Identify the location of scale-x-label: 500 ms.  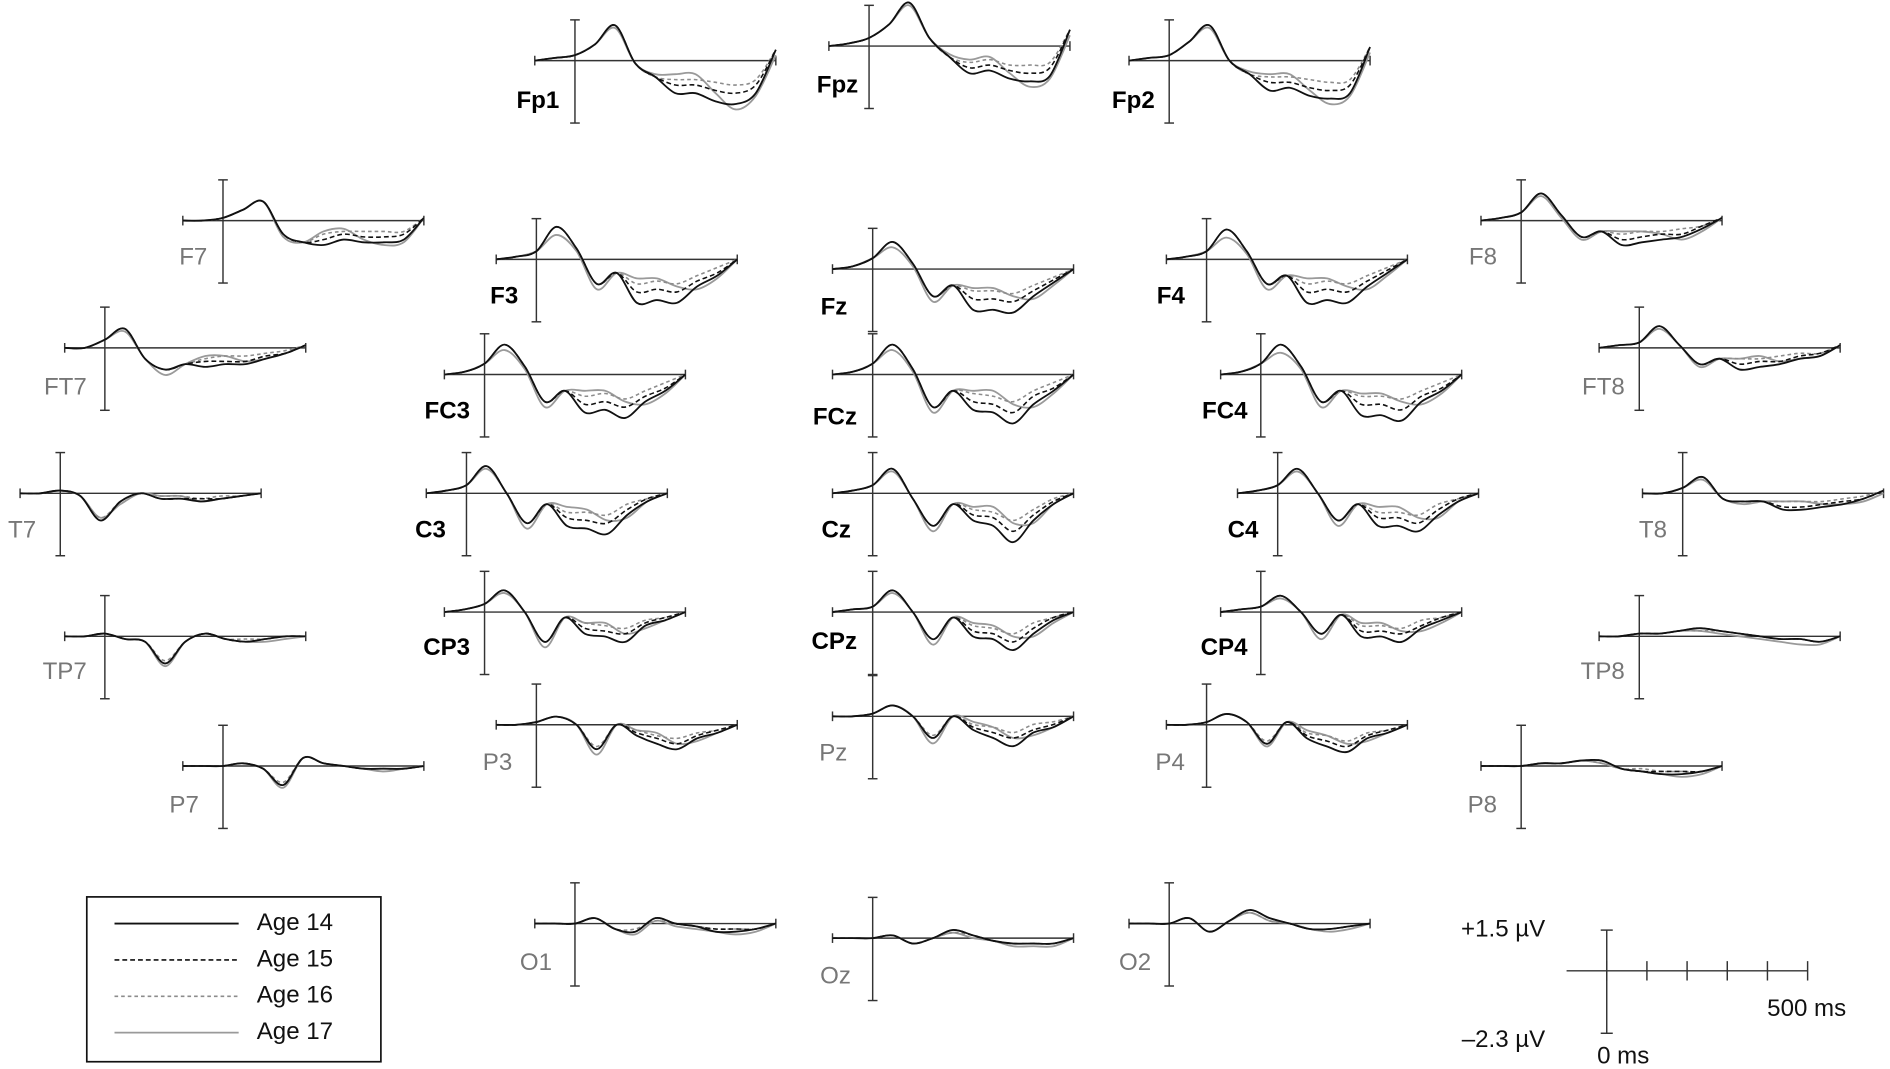
(1806, 1008).